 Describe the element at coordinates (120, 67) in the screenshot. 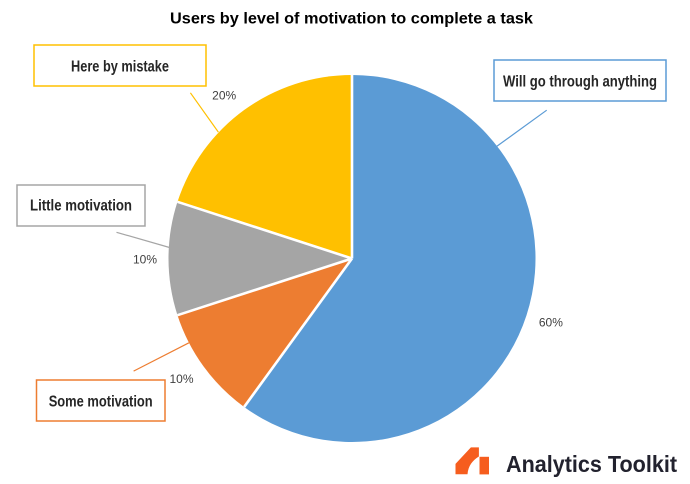

I see `svg-text: Here by mistake` at that location.